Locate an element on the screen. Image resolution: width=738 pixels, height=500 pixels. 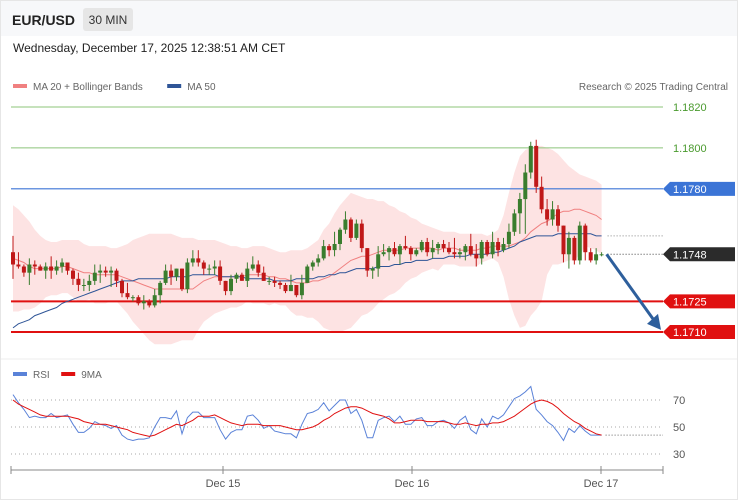
rsi-tick-1: 50 is located at coordinates (679, 428).